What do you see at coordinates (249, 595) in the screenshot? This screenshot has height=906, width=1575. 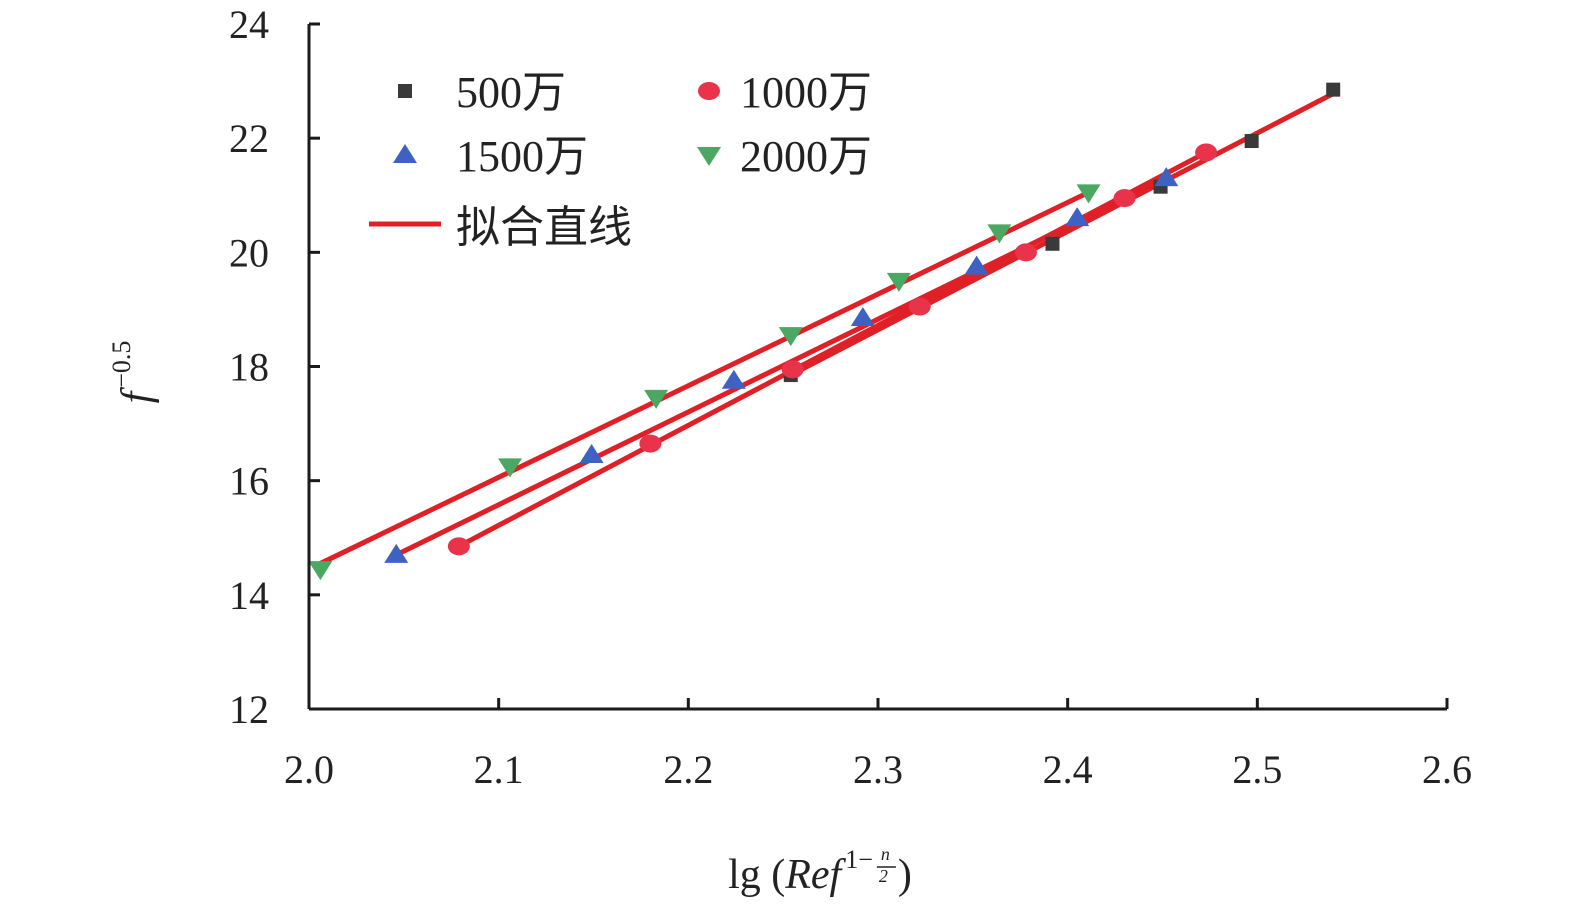 I see `y-tick-label: 14` at bounding box center [249, 595].